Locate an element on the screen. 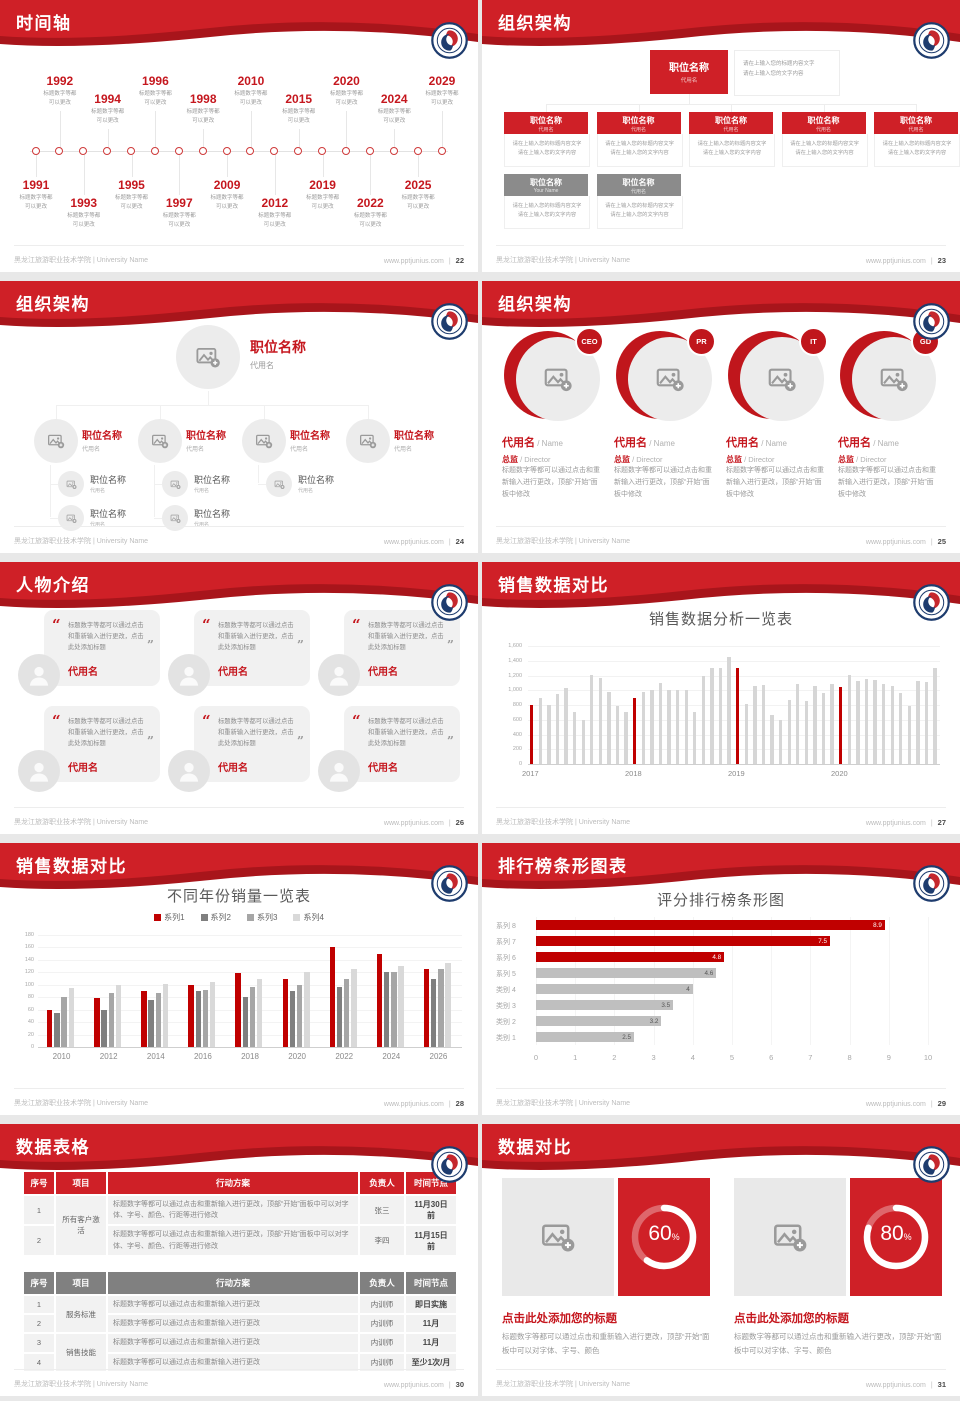  timeline-year: 1992 is located at coordinates (60, 81).